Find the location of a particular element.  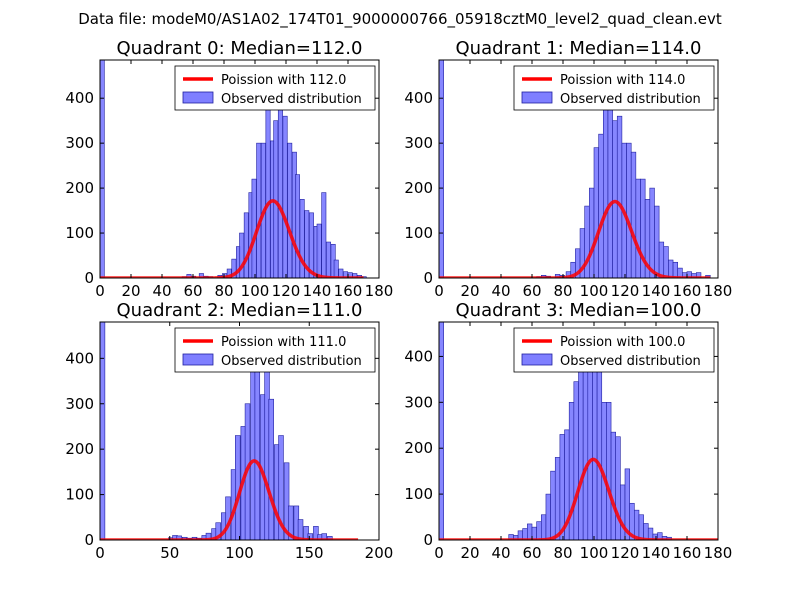

legend-label-poisson: Poission with 111.0 is located at coordinates (283, 342).